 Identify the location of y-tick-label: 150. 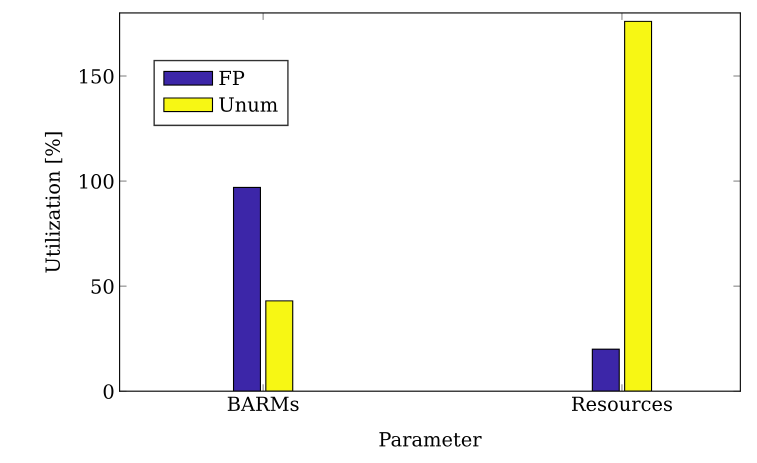
(97, 76).